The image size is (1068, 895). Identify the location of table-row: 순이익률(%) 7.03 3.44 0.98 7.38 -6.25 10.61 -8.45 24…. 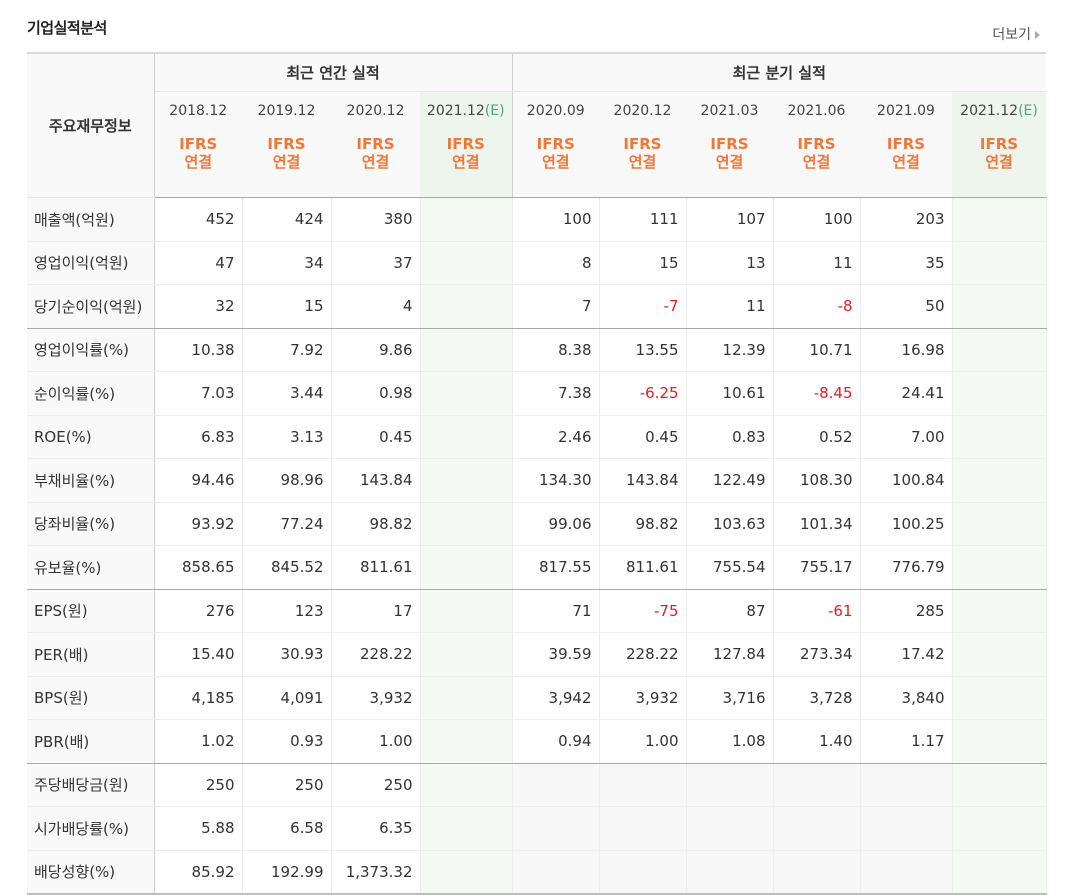
(537, 393).